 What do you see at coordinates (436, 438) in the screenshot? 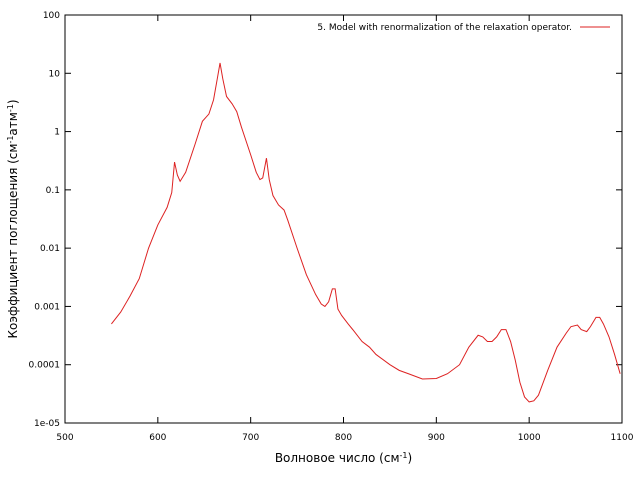
I see `x-tick-label: 900` at bounding box center [436, 438].